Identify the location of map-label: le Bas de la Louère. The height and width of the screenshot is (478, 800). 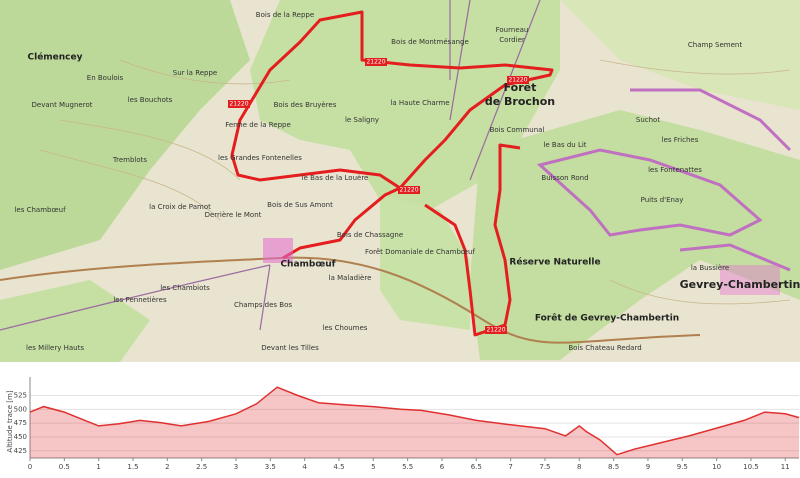
(335, 178).